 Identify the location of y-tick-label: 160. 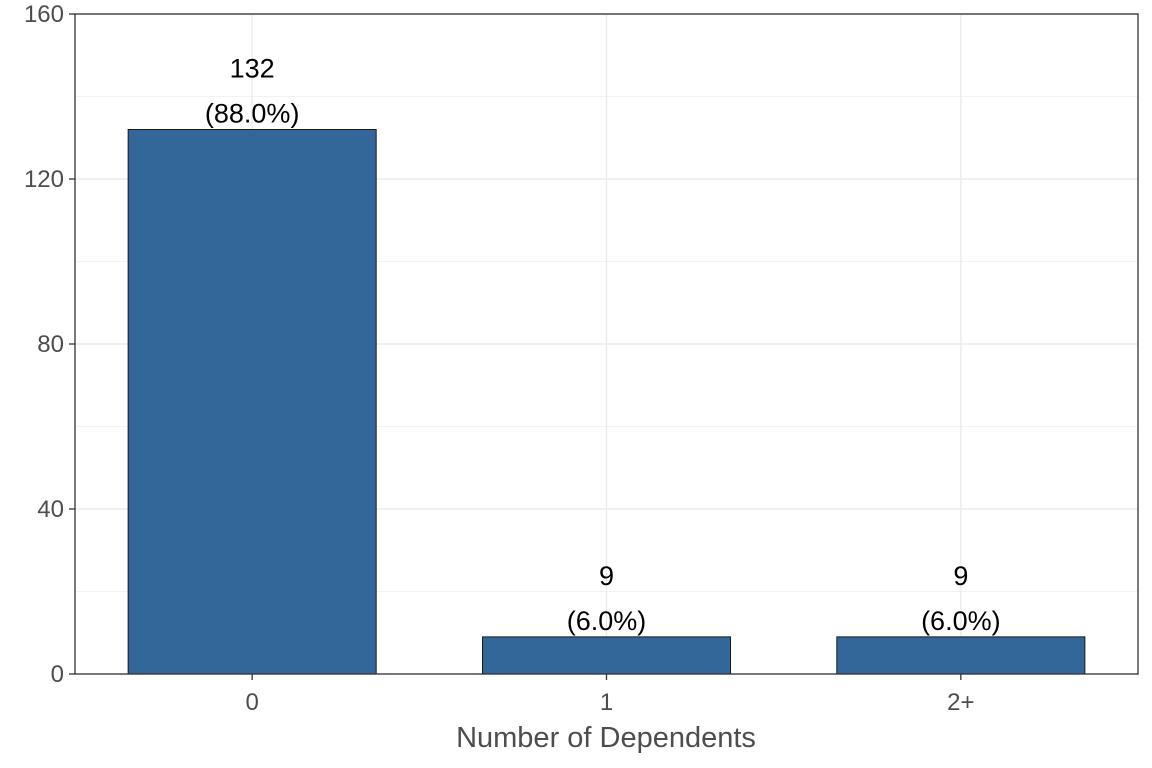
(44, 14).